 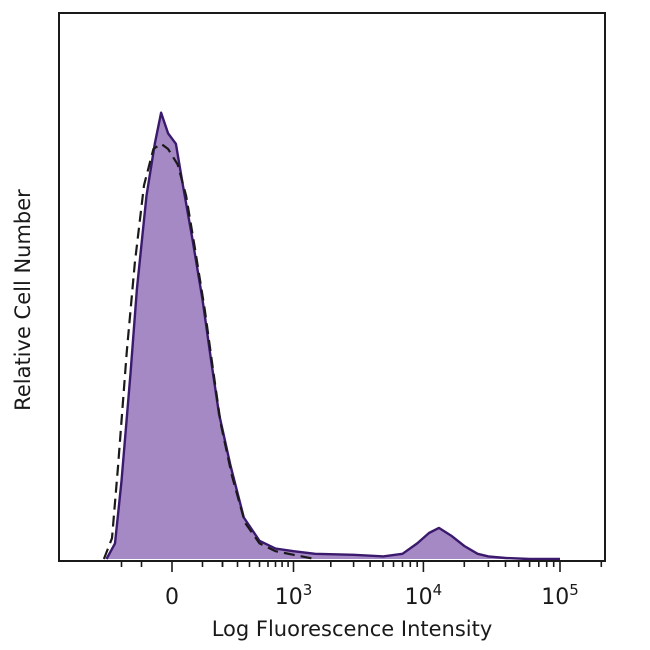 What do you see at coordinates (352, 629) in the screenshot?
I see `x-axis-label: Log Fluorescence Intensity` at bounding box center [352, 629].